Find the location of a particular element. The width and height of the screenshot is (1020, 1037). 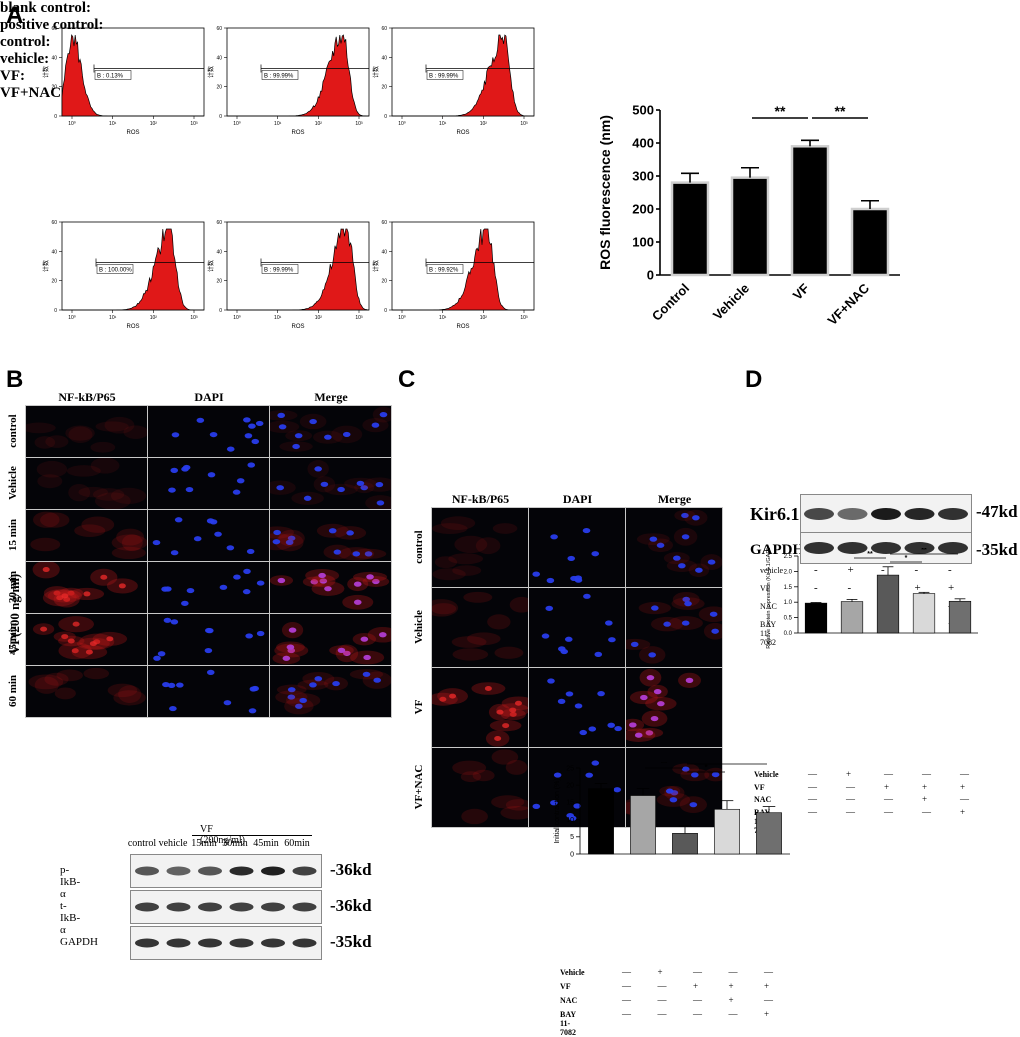

x-tick-label: 10² is located at coordinates (154, 318).